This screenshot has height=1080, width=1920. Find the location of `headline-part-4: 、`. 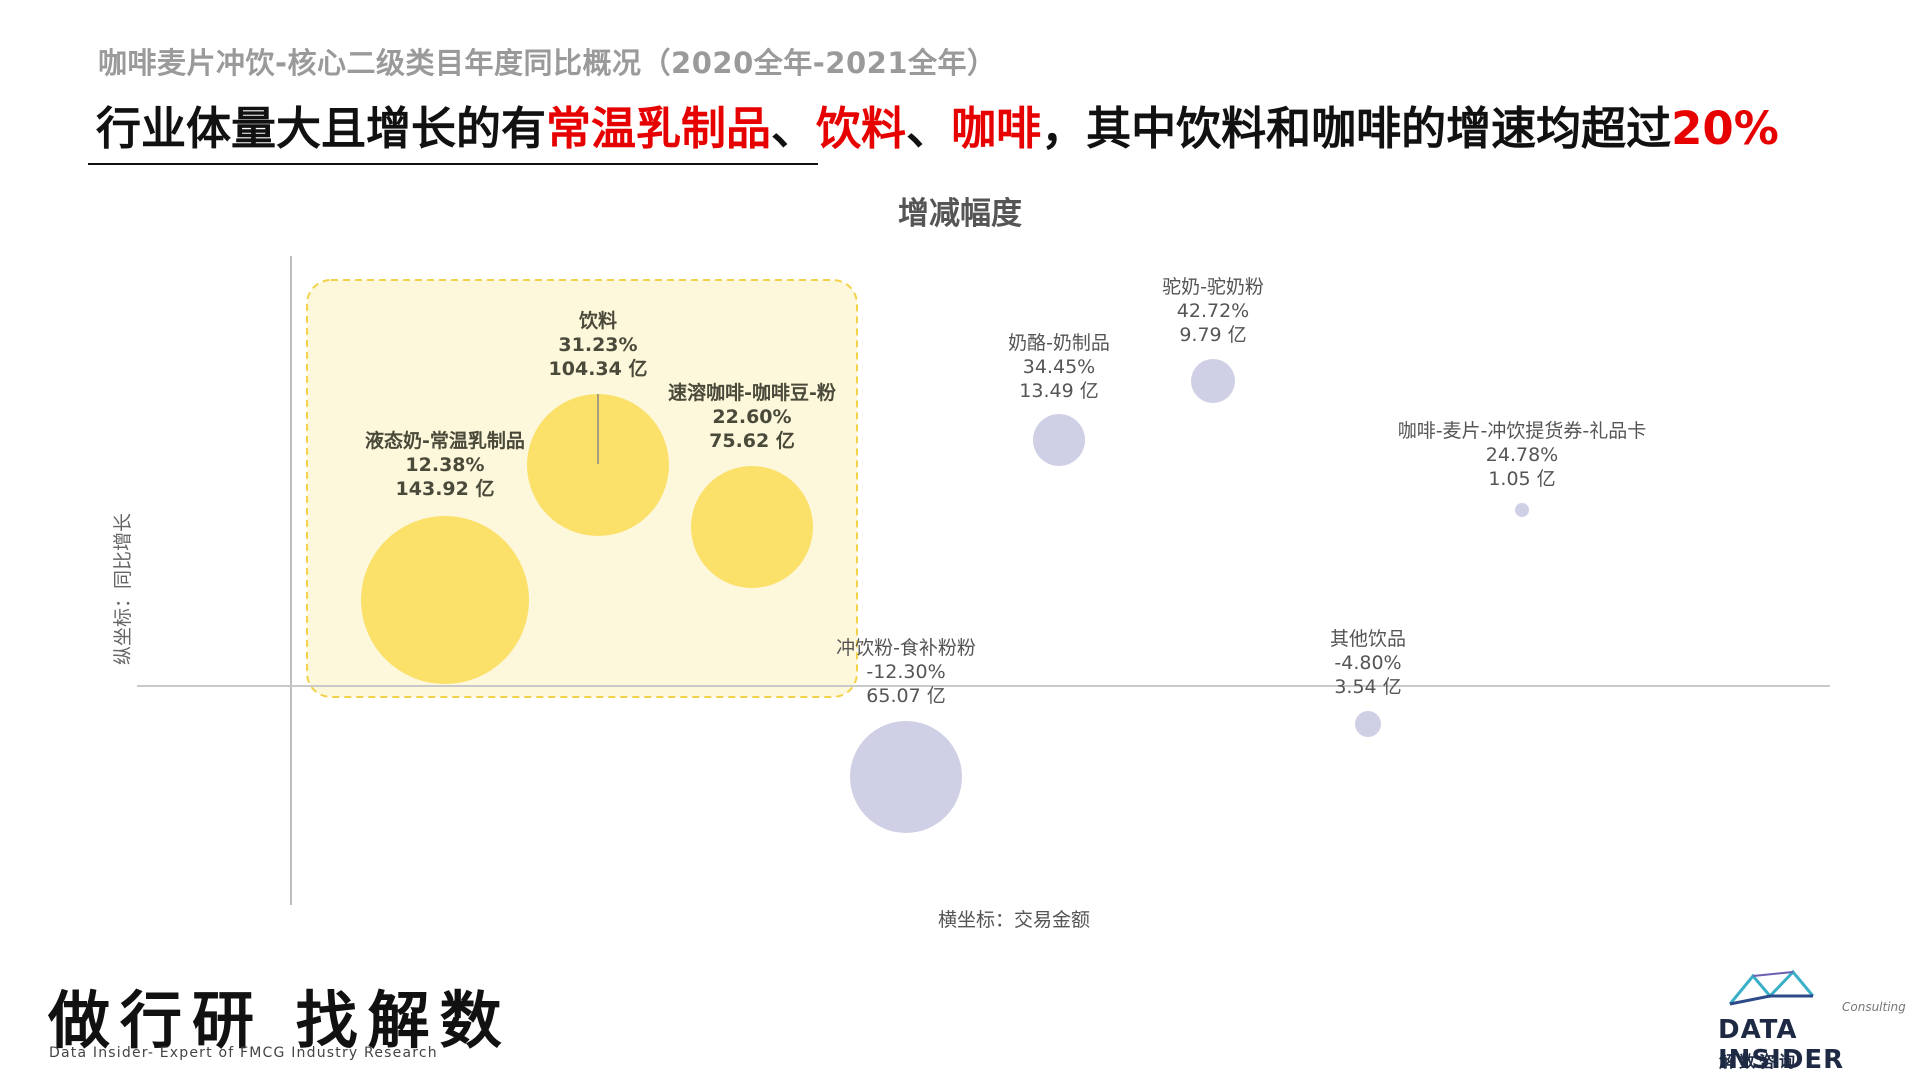

headline-part-4: 、 is located at coordinates (929, 128).